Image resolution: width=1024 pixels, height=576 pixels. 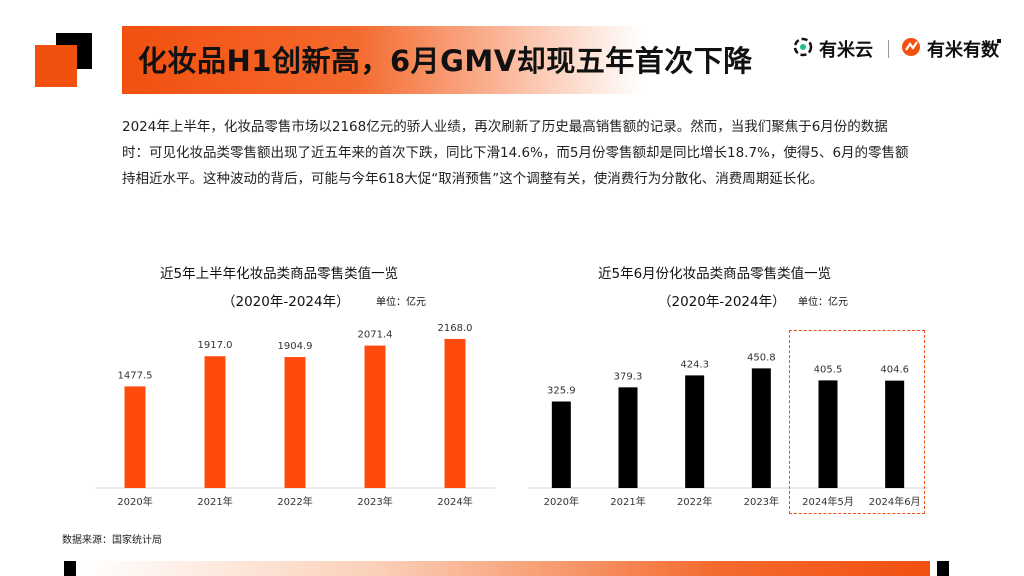 I want to click on highlight-box-2024, so click(x=857, y=422).